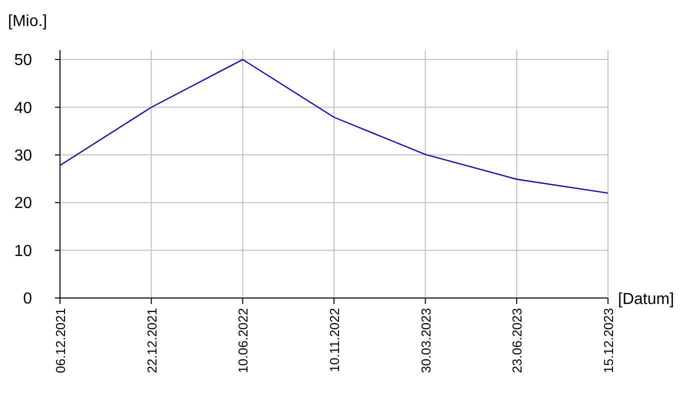  I want to click on y-tick-label: 0, so click(27, 299).